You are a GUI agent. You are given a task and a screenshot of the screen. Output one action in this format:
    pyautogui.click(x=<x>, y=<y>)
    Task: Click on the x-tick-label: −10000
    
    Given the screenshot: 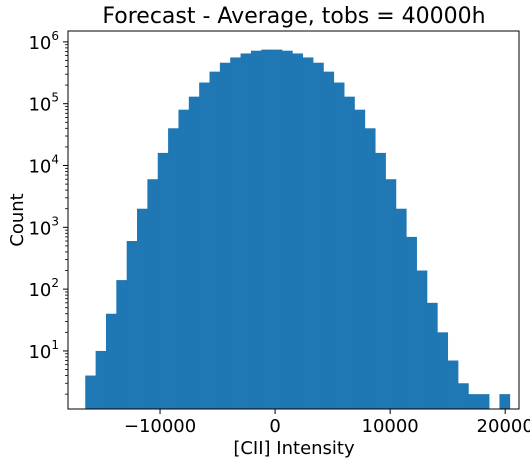 What is the action you would take?
    pyautogui.click(x=160, y=426)
    